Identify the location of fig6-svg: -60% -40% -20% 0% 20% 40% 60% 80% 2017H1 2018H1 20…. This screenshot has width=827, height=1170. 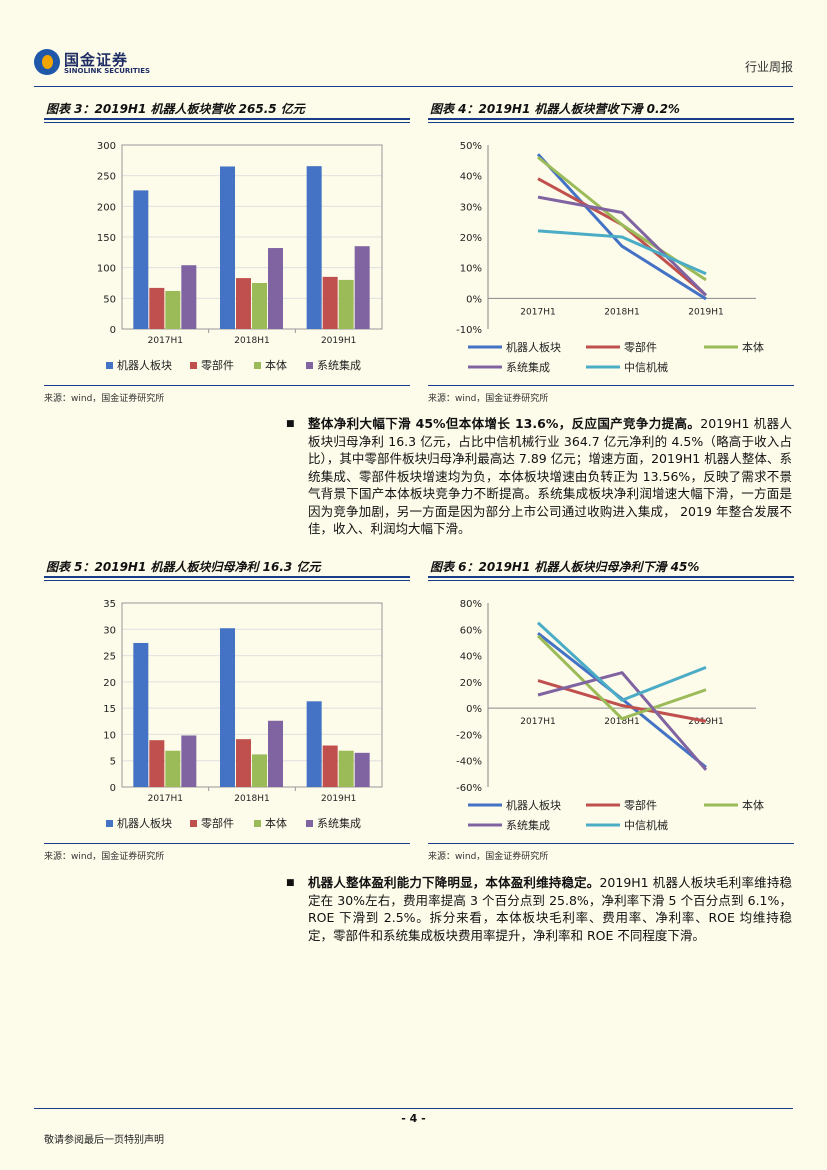
(610, 715).